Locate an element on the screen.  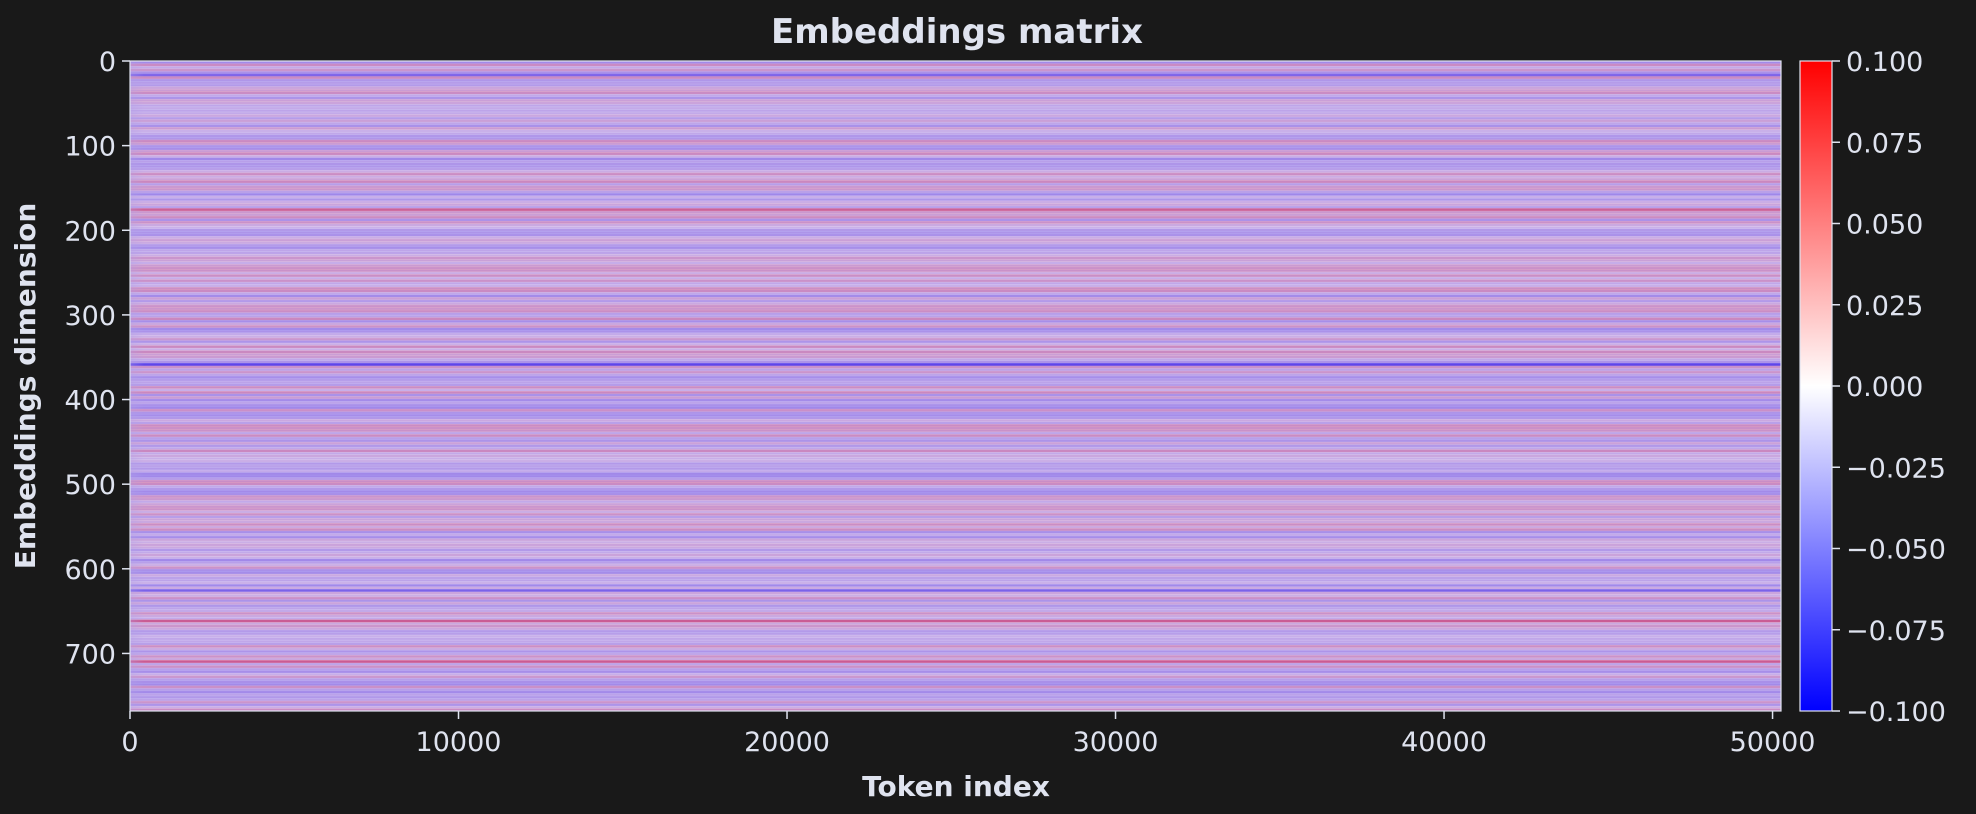
y-tick-label: 0 is located at coordinates (107, 62).